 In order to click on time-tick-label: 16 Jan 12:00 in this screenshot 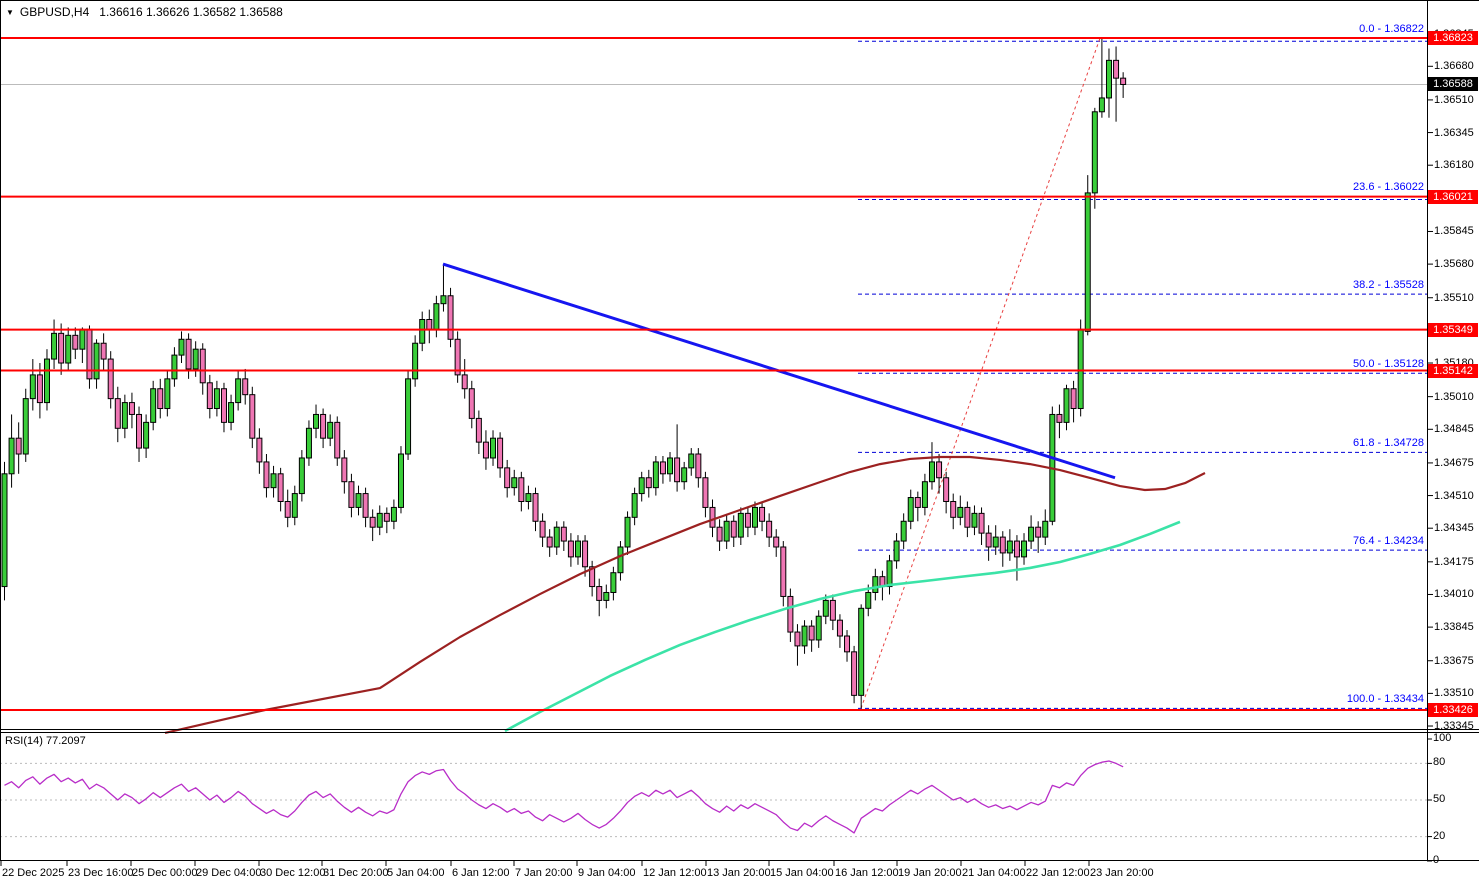, I will do `click(867, 873)`.